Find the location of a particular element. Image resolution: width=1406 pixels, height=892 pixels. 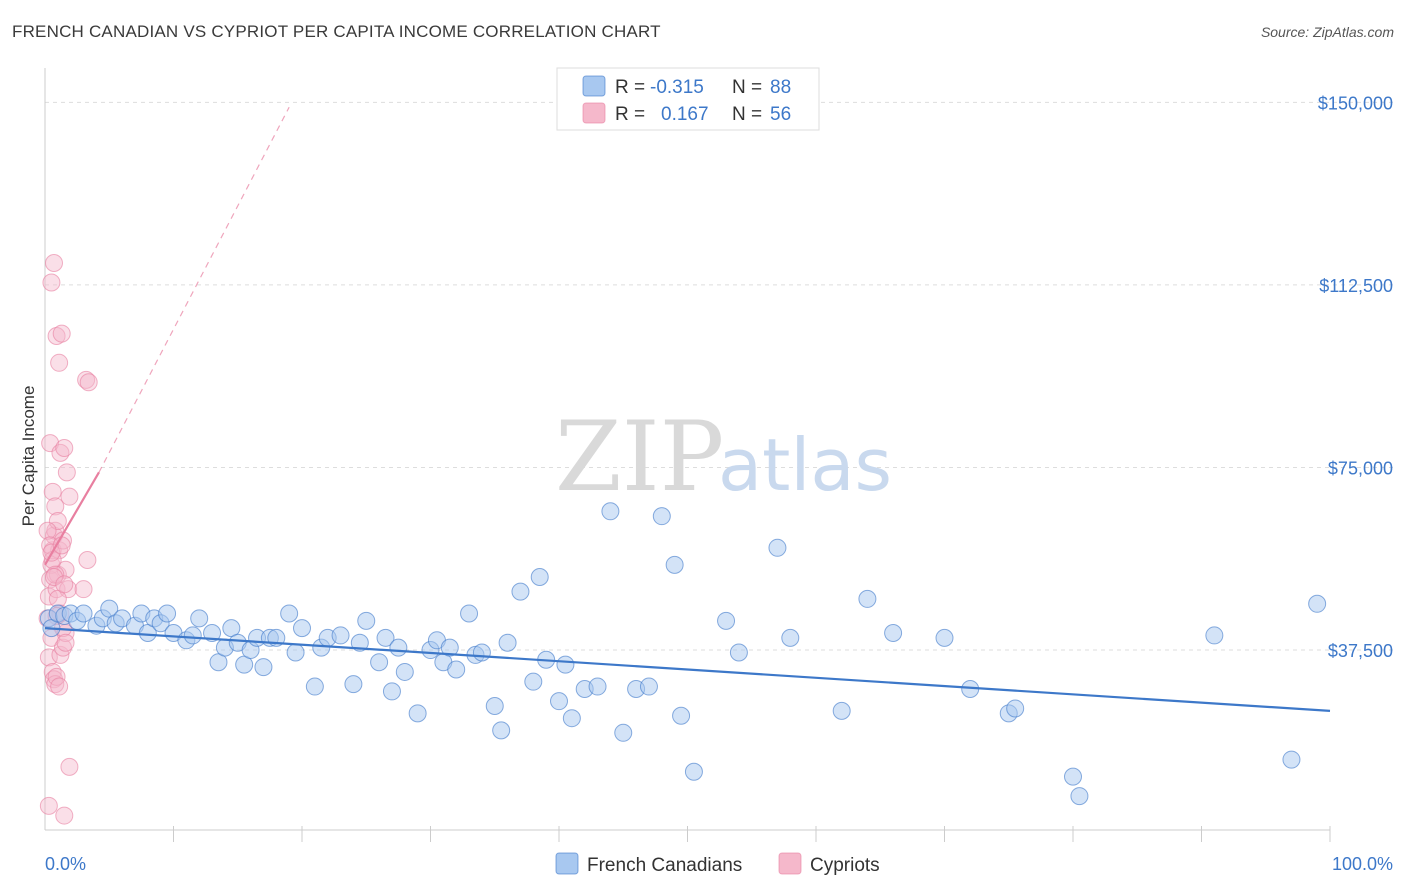

cypriots-points is located at coordinates (68, 539).